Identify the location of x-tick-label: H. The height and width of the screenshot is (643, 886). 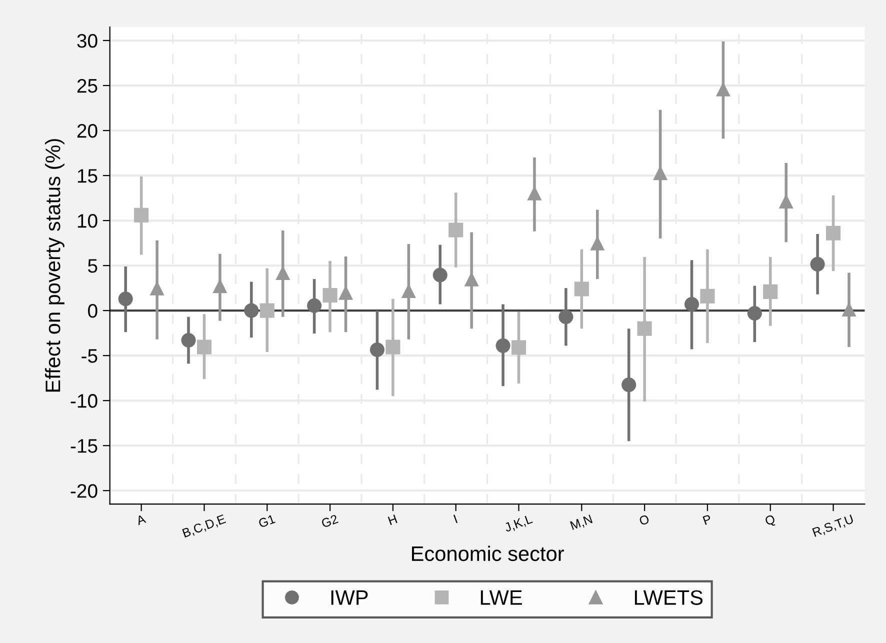
(393, 520).